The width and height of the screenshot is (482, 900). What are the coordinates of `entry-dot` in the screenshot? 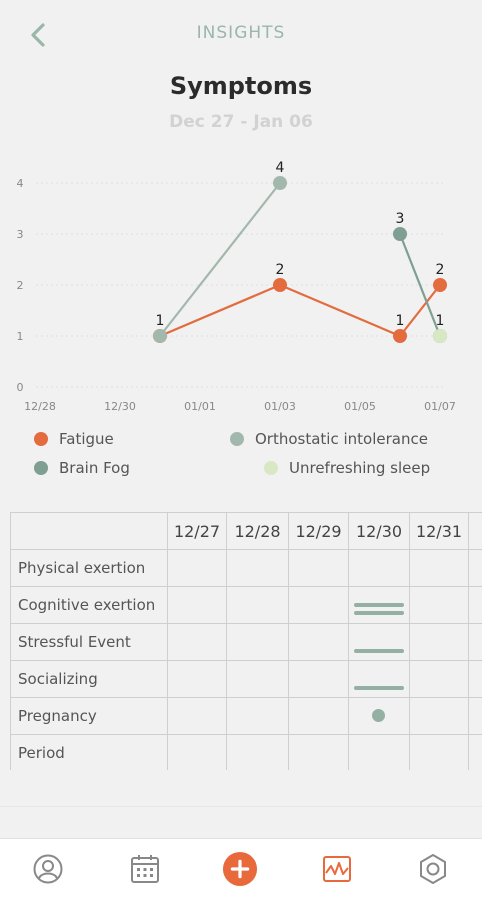 It's located at (378, 715).